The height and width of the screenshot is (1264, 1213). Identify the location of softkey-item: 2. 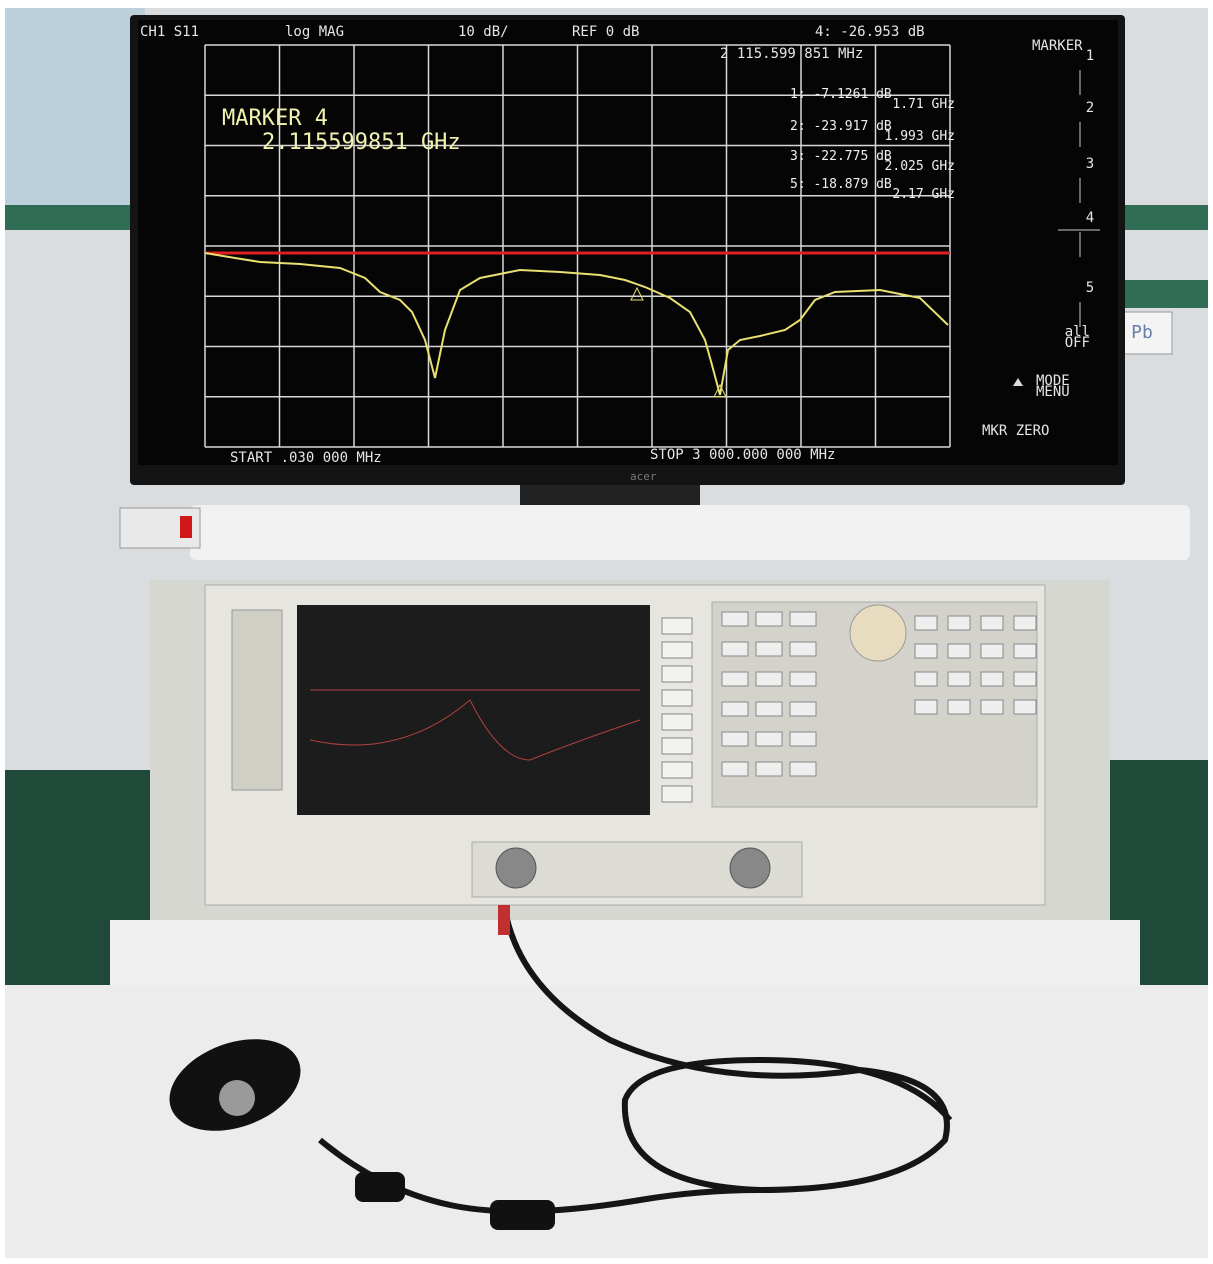
(1090, 108).